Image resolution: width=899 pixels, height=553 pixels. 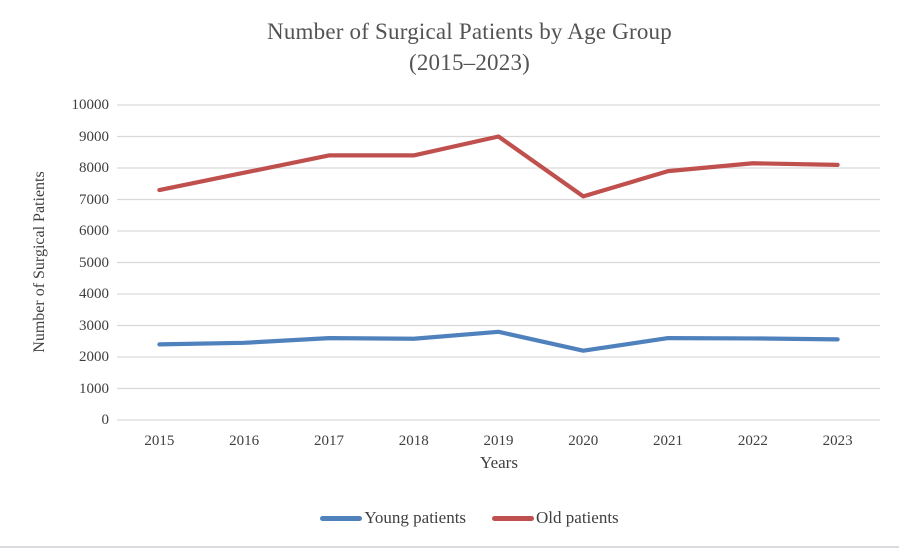 I want to click on page-horizontal-rule, so click(x=449, y=547).